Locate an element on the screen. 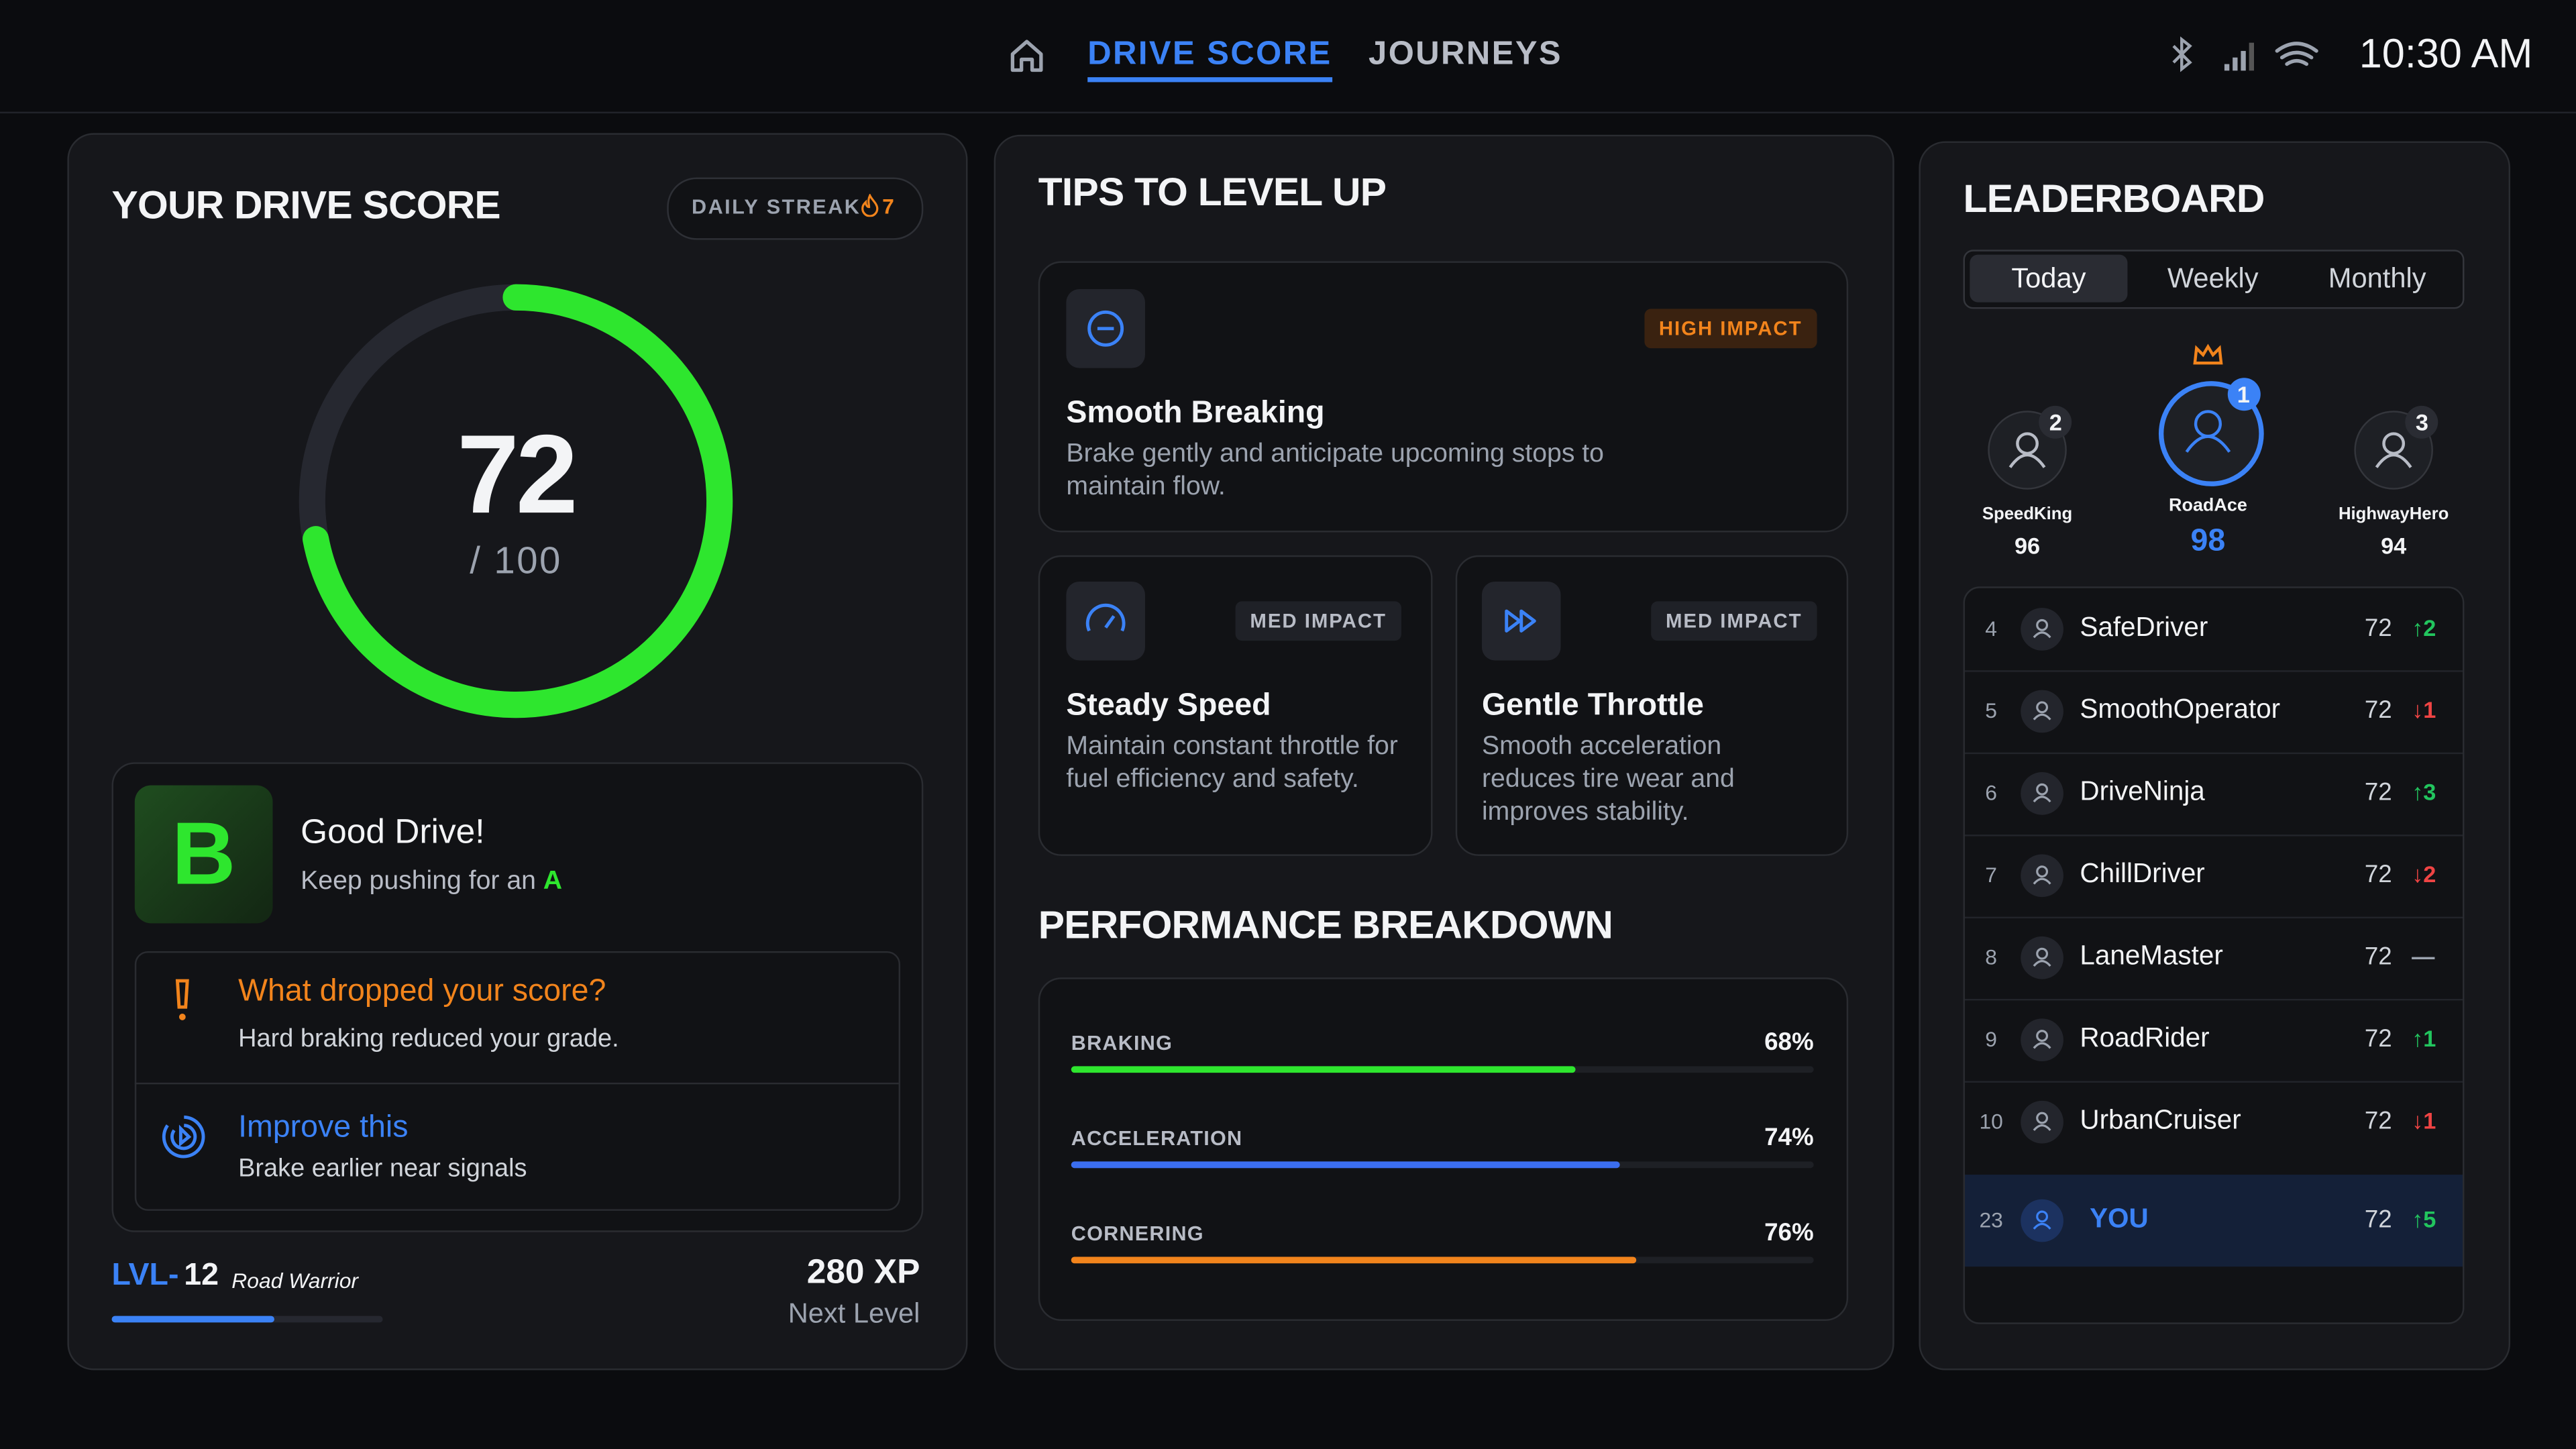 This screenshot has width=2576, height=1449. top-bar is located at coordinates (1288, 56).